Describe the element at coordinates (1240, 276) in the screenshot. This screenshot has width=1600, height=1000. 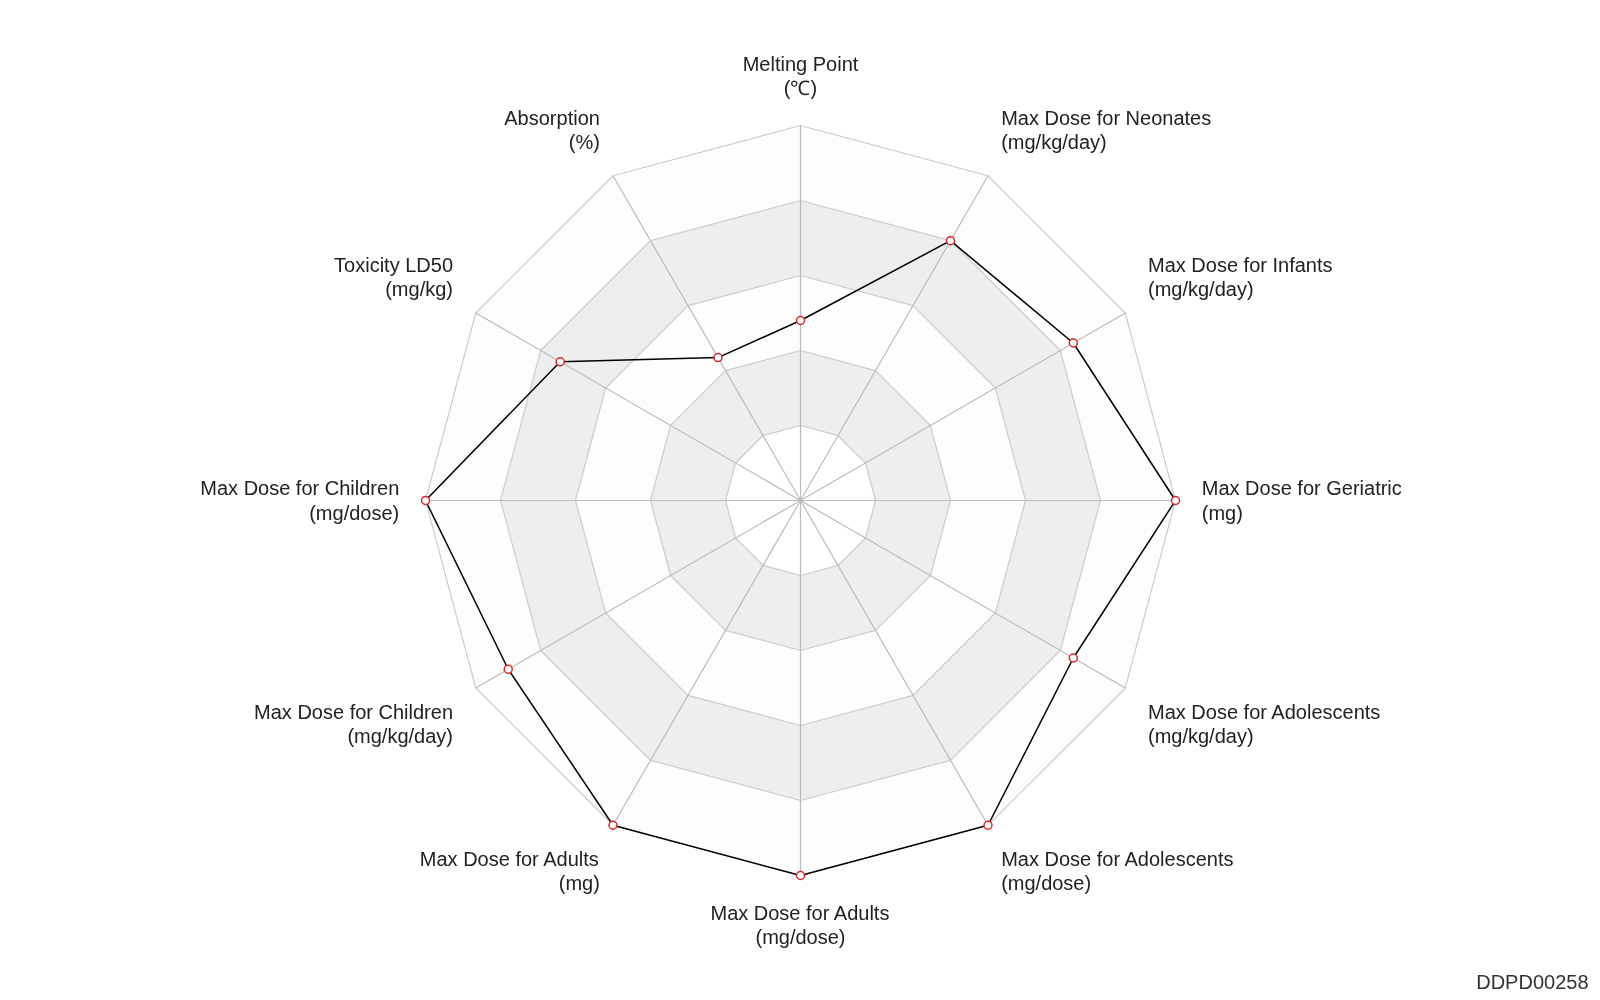
I see `spoke-label: Max Dose for Infants (mg/kg/day)` at that location.